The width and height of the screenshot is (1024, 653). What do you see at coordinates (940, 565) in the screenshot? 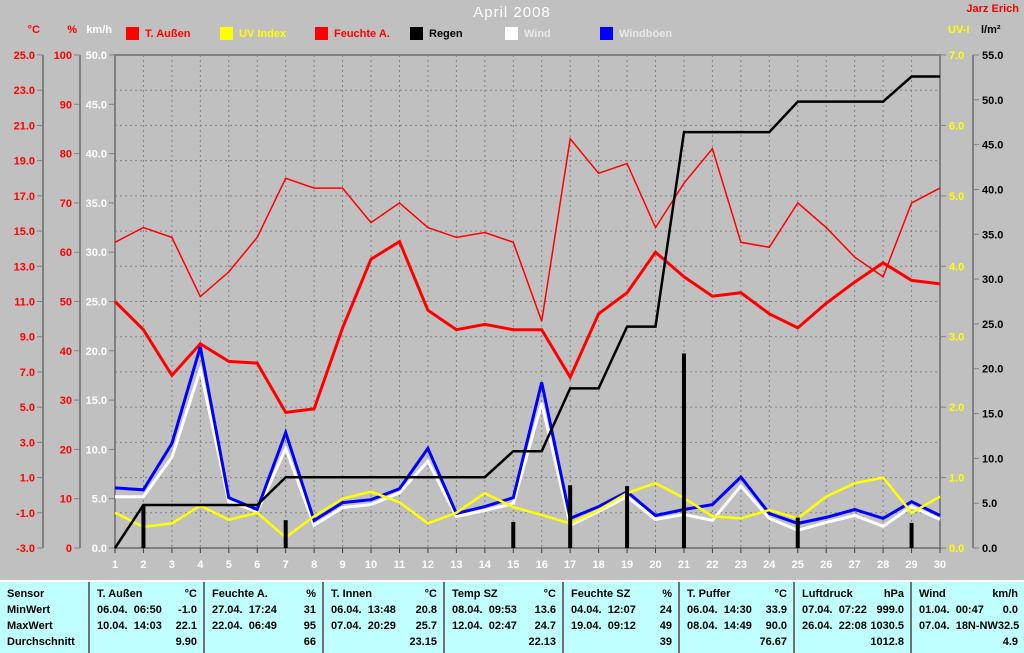
I see `x-axis-day-label: 30` at bounding box center [940, 565].